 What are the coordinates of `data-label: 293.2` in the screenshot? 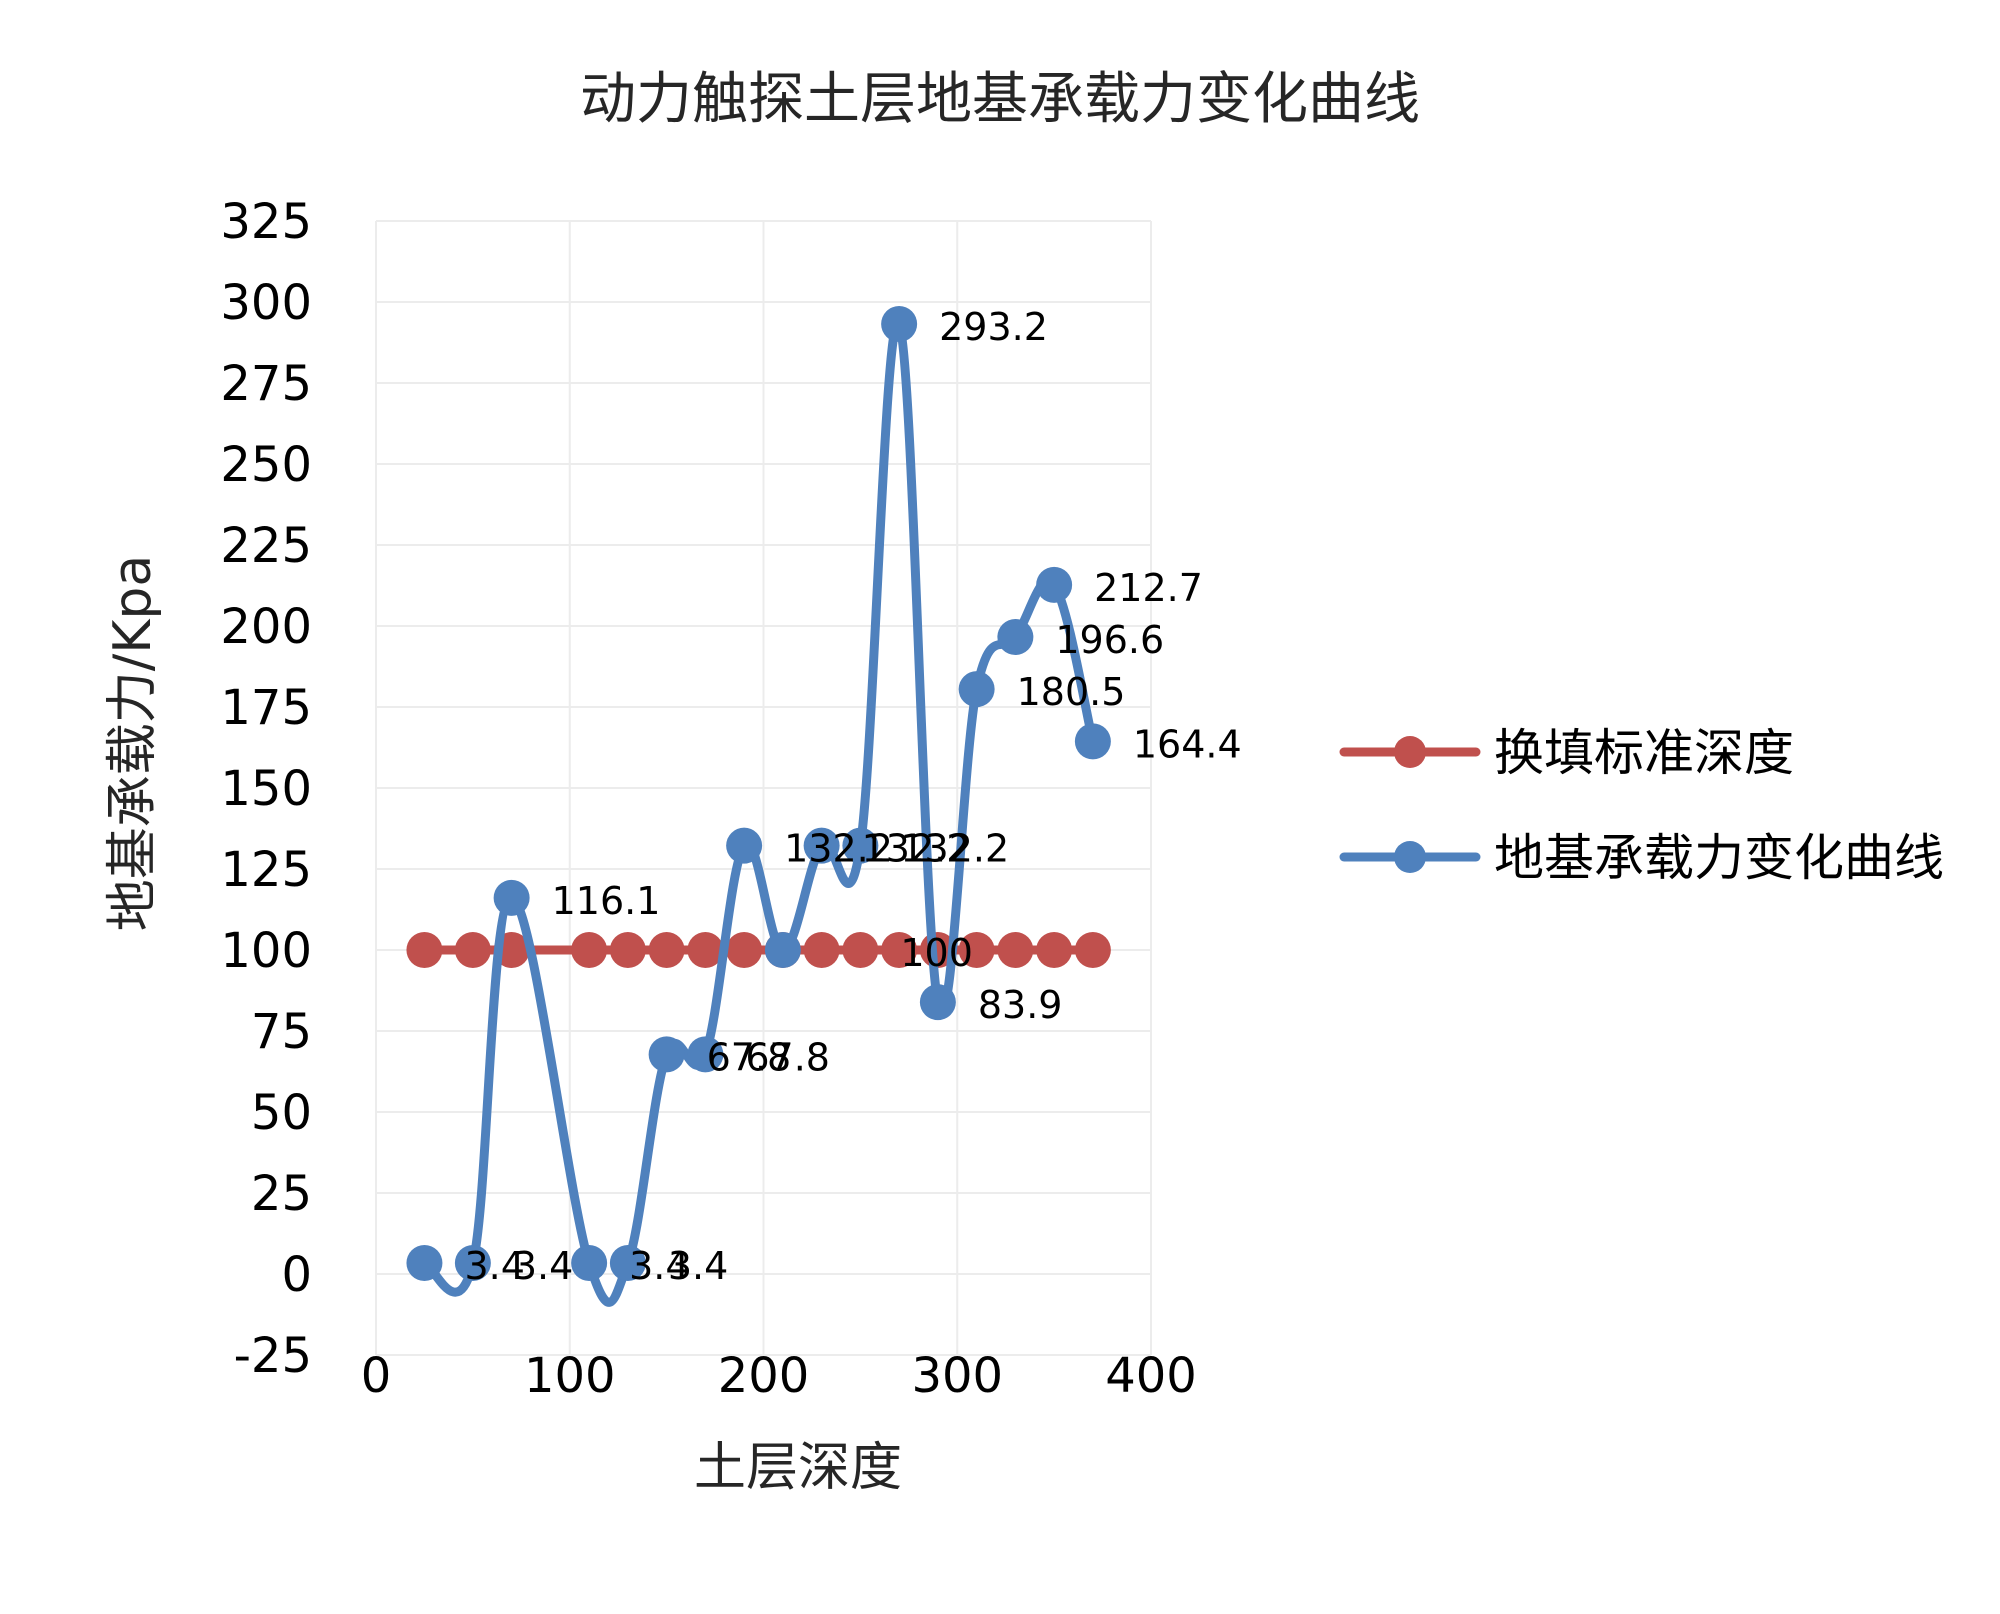 It's located at (993, 327).